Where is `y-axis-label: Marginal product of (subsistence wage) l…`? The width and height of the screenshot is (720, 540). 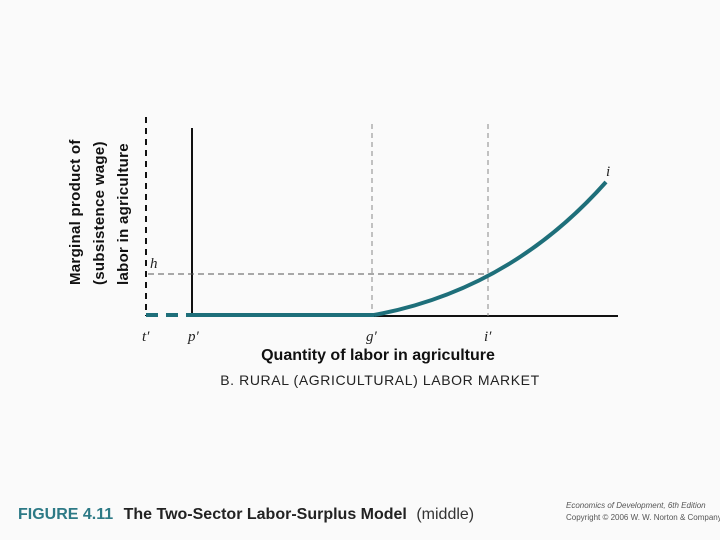
y-axis-label: Marginal product of (subsistence wage) l… is located at coordinates (99, 212).